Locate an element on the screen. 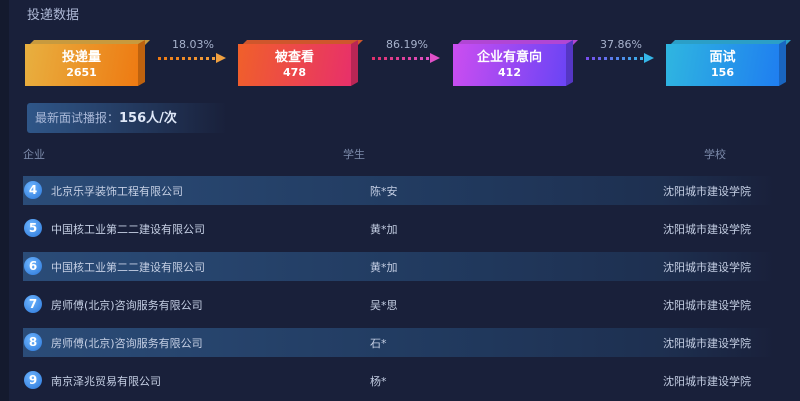 The width and height of the screenshot is (800, 401). stage-value: 2651 is located at coordinates (81, 72).